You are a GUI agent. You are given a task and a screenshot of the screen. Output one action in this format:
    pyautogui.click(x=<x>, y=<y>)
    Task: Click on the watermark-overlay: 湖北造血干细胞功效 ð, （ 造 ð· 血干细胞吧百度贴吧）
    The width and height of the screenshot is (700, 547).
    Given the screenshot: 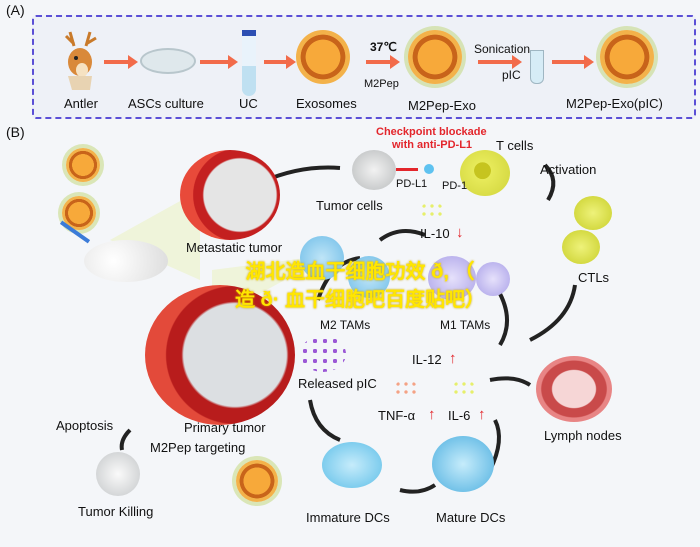 What is the action you would take?
    pyautogui.click(x=360, y=286)
    